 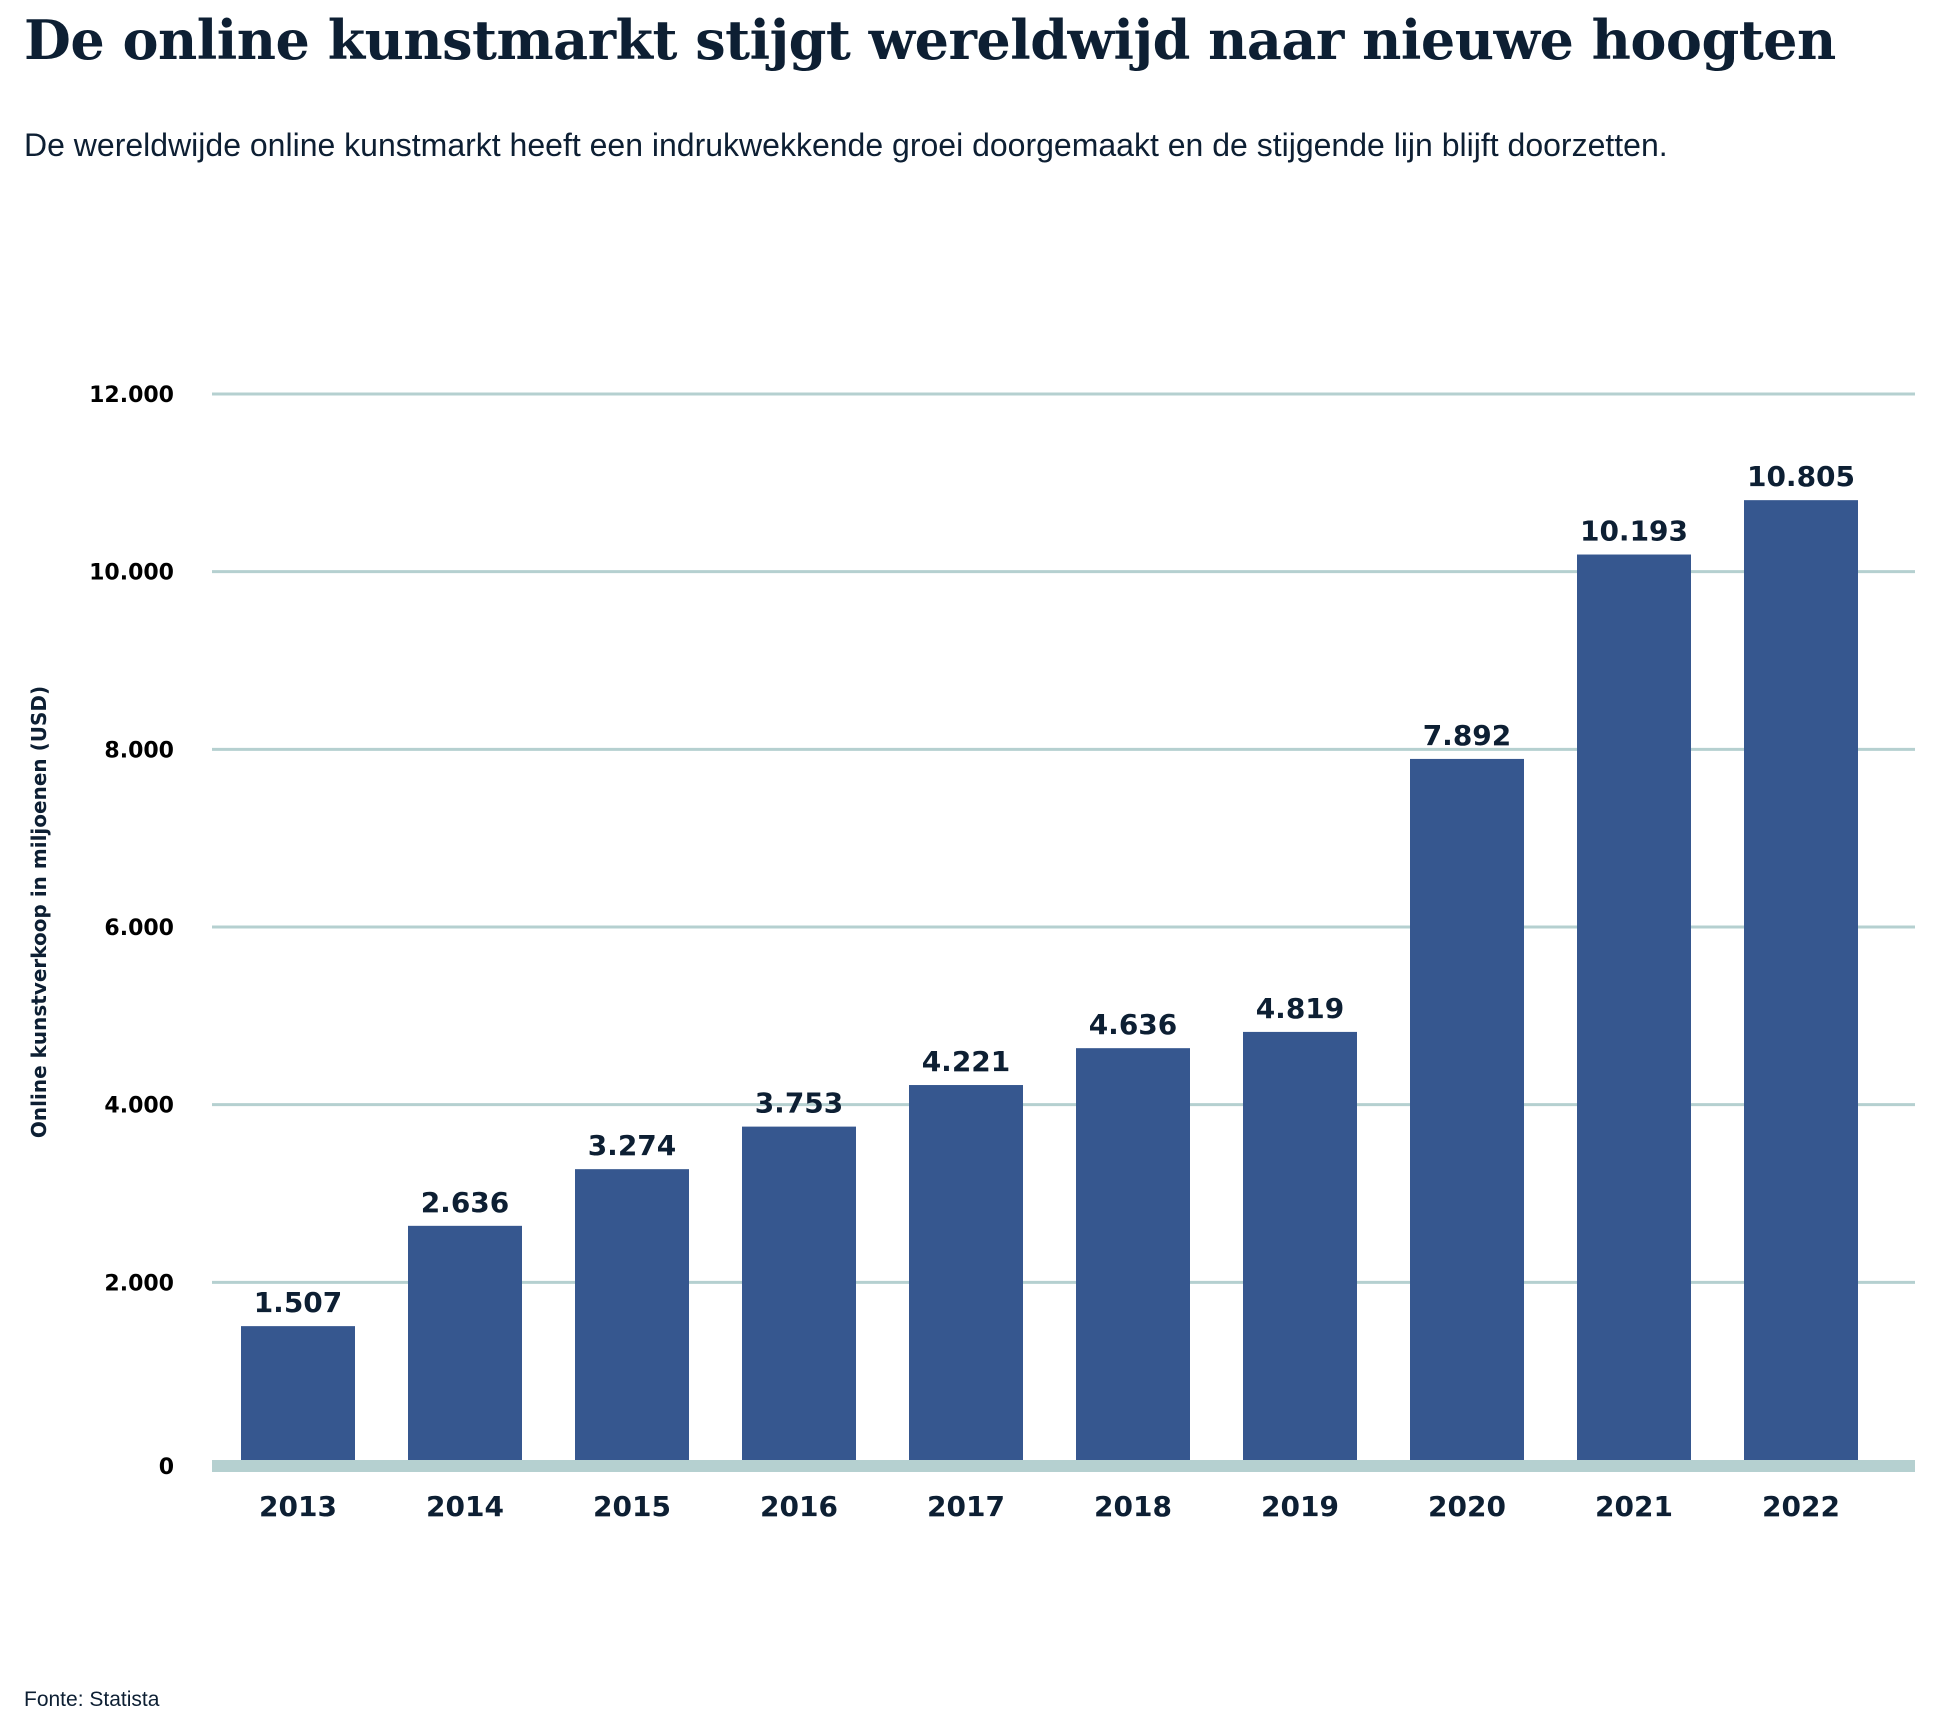 I want to click on bar-2015, so click(x=632, y=1314).